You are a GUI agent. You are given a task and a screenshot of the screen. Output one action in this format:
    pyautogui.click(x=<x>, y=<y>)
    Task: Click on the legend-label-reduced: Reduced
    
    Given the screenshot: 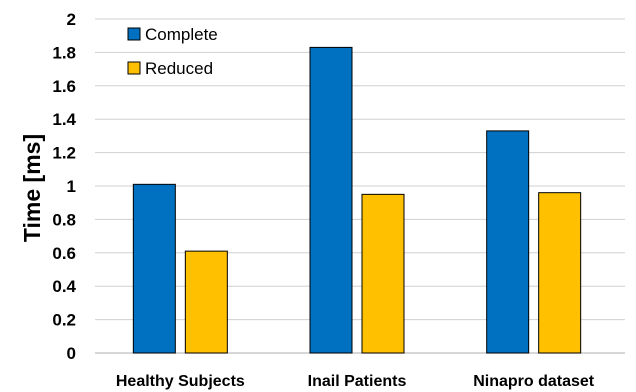 What is the action you would take?
    pyautogui.click(x=179, y=68)
    